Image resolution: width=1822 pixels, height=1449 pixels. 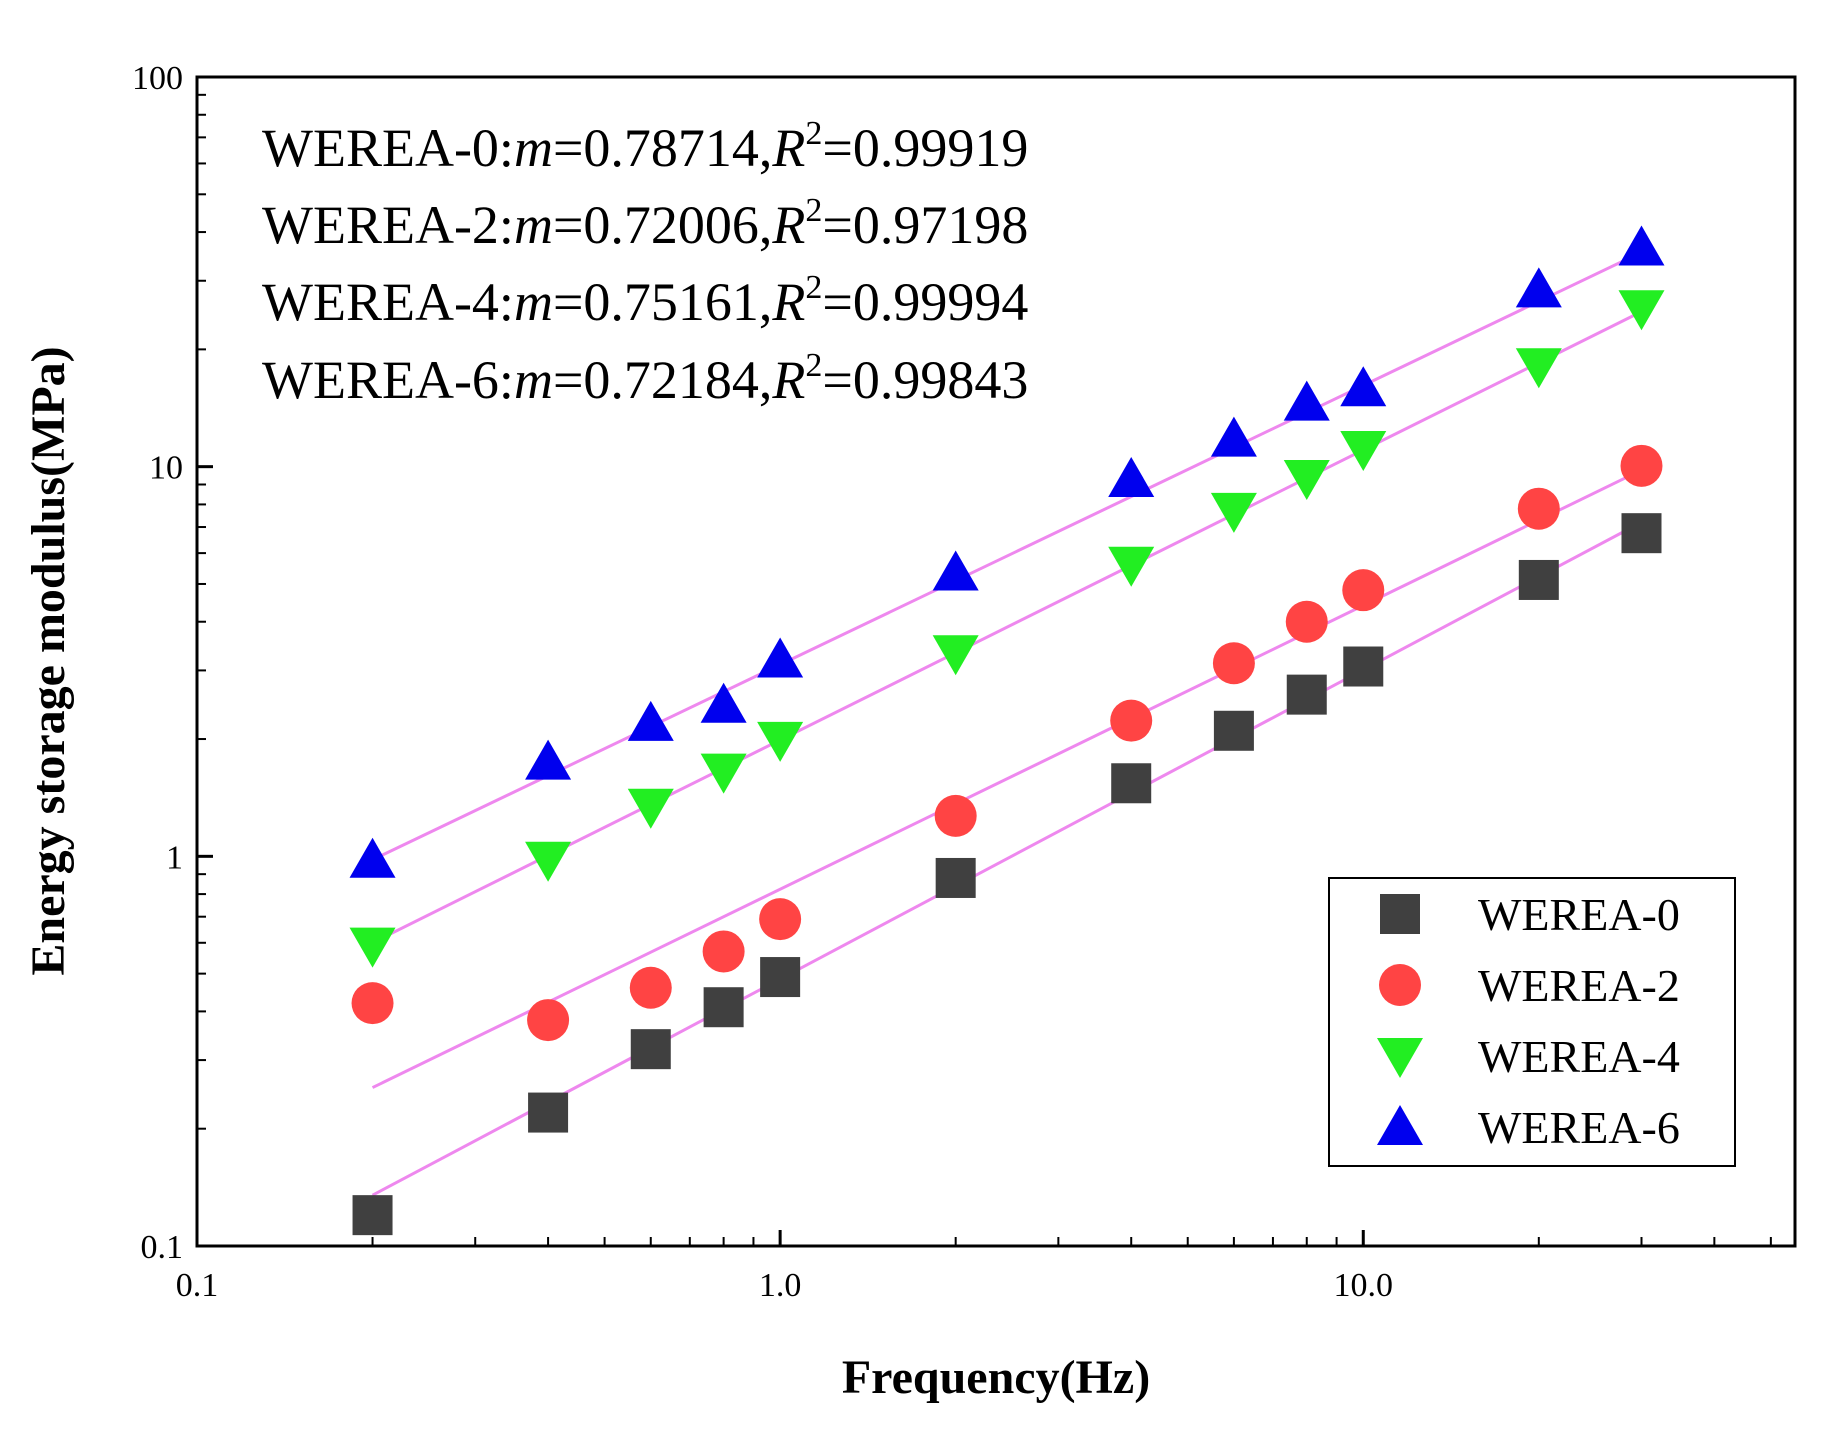 I want to click on legend-label-werea-4: WEREA-4, so click(x=1579, y=1056).